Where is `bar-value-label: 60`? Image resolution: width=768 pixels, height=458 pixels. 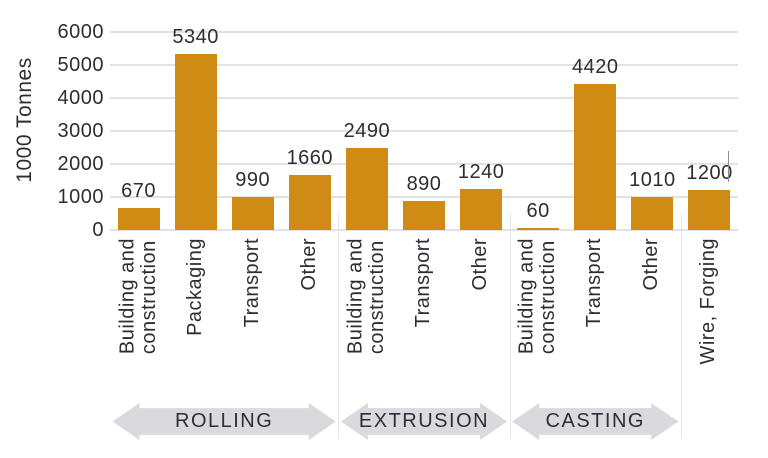 bar-value-label: 60 is located at coordinates (538, 211).